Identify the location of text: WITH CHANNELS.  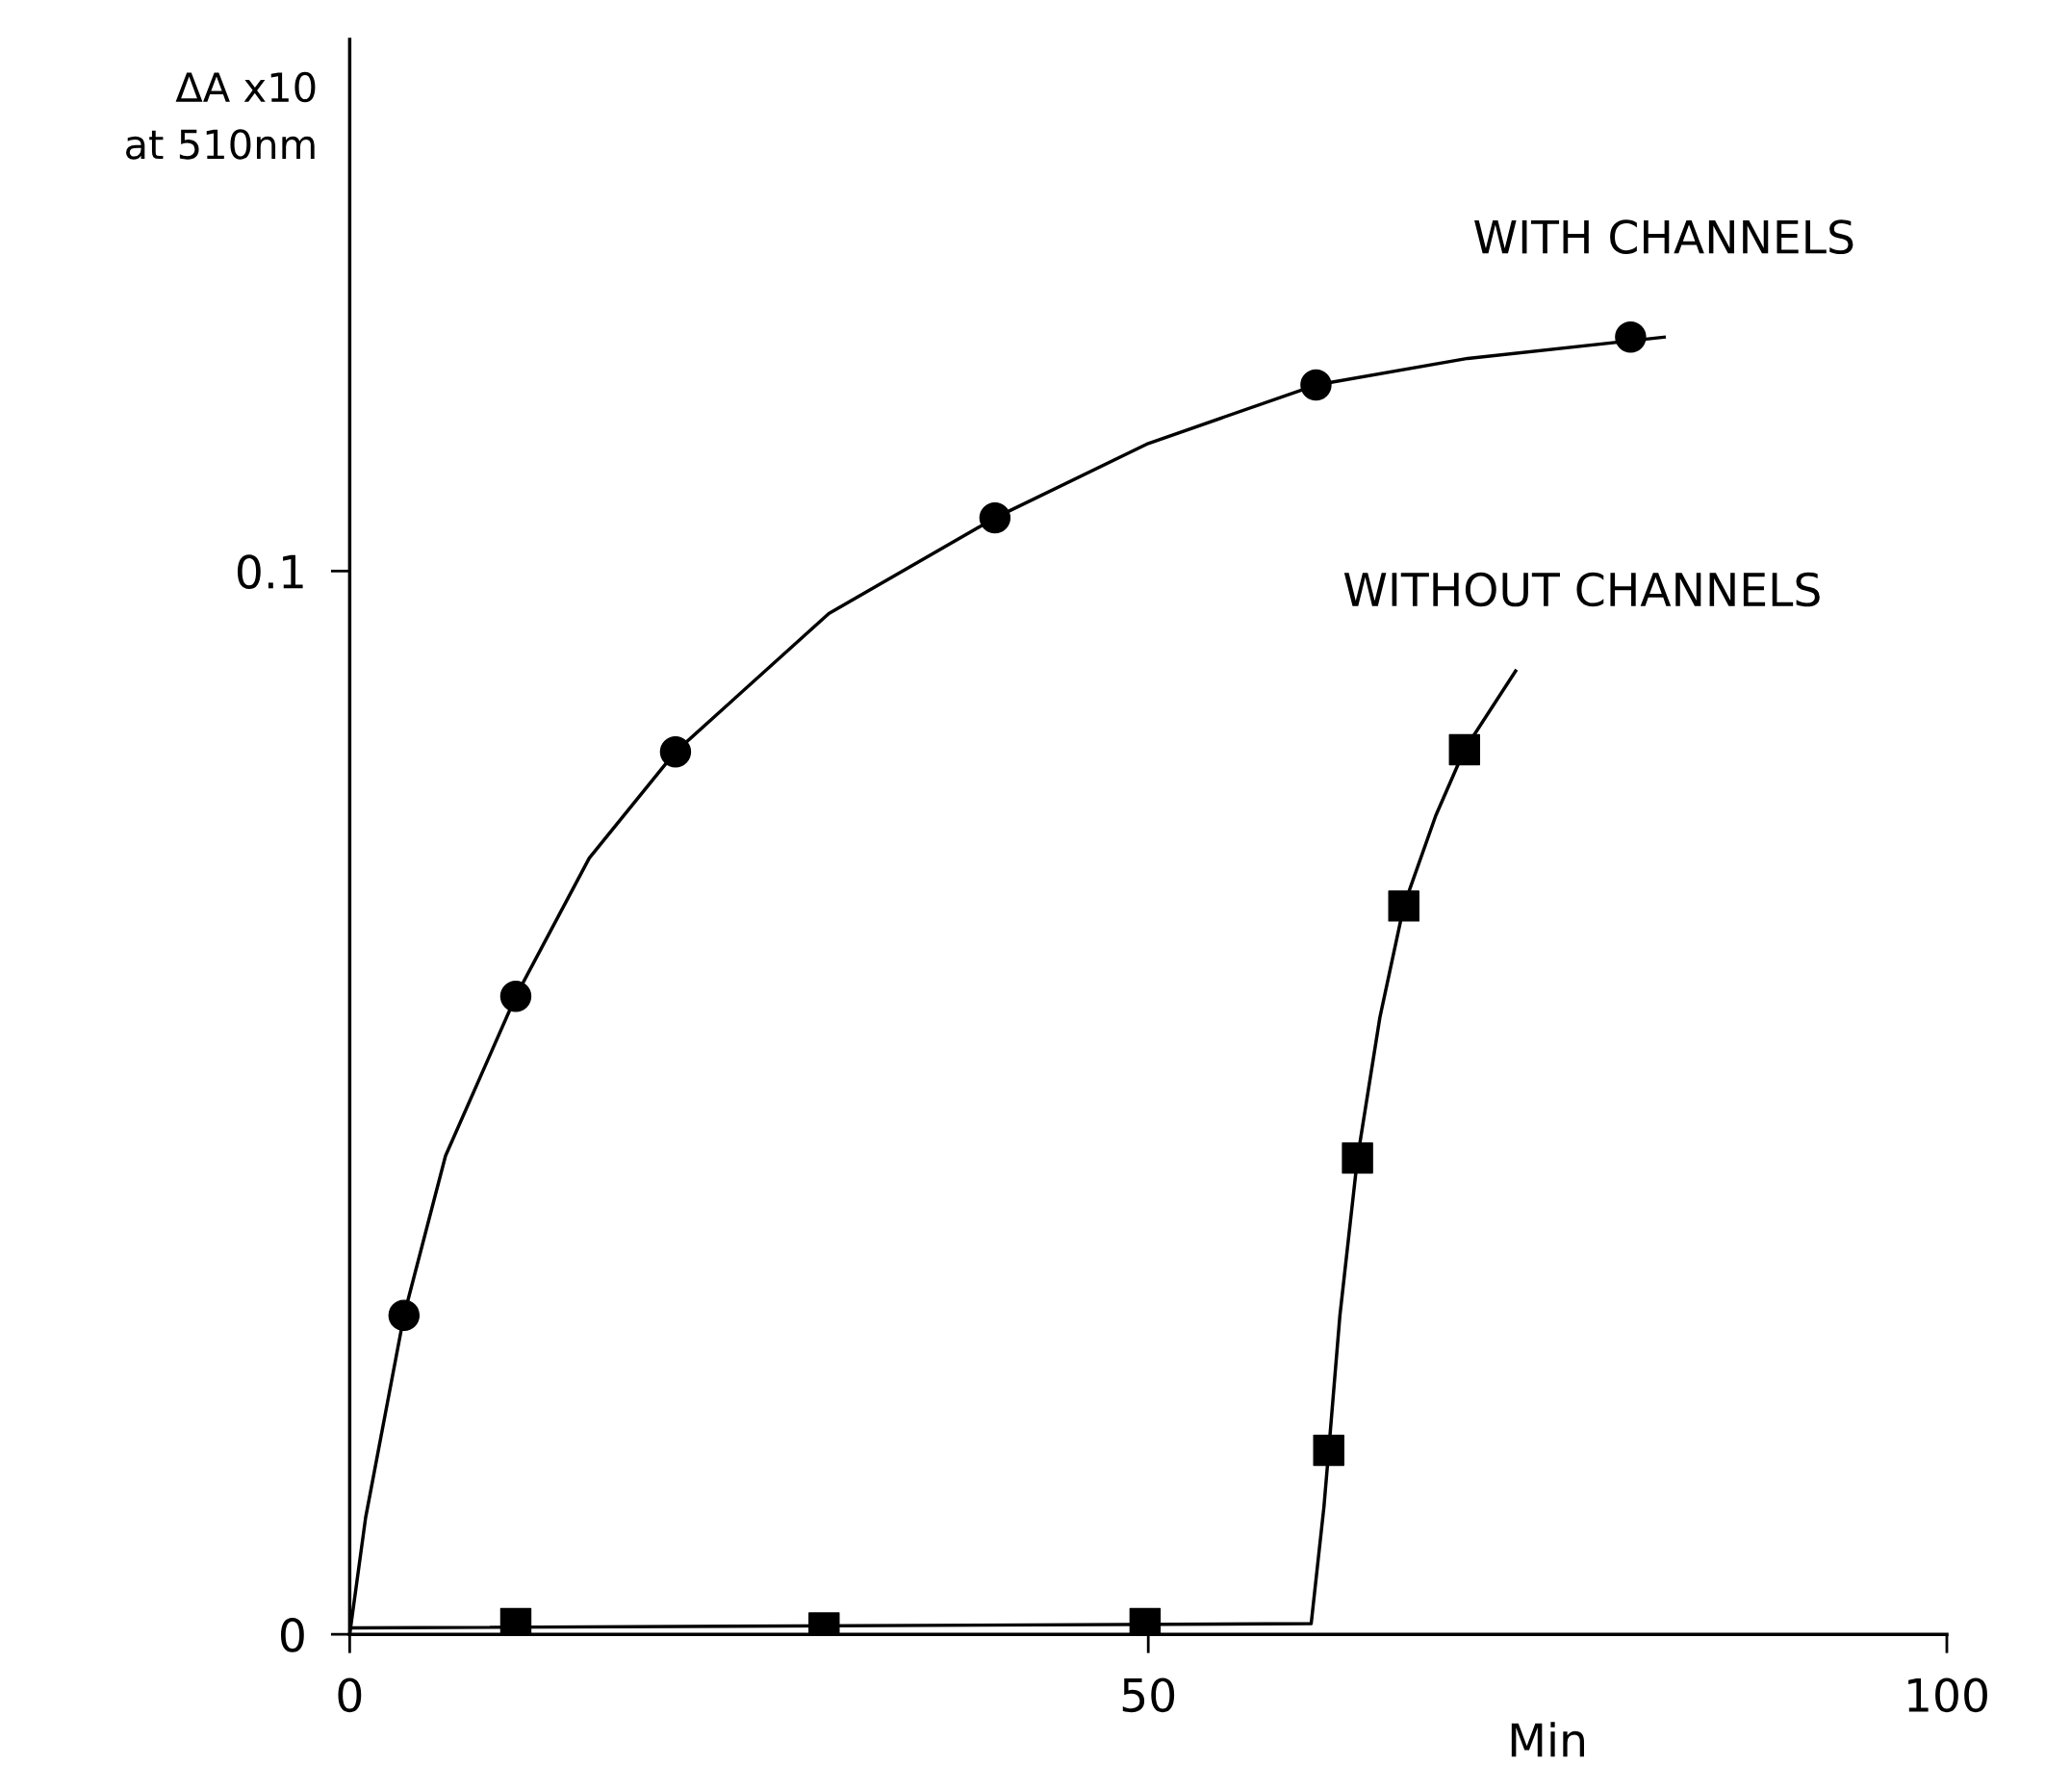
(1663, 237).